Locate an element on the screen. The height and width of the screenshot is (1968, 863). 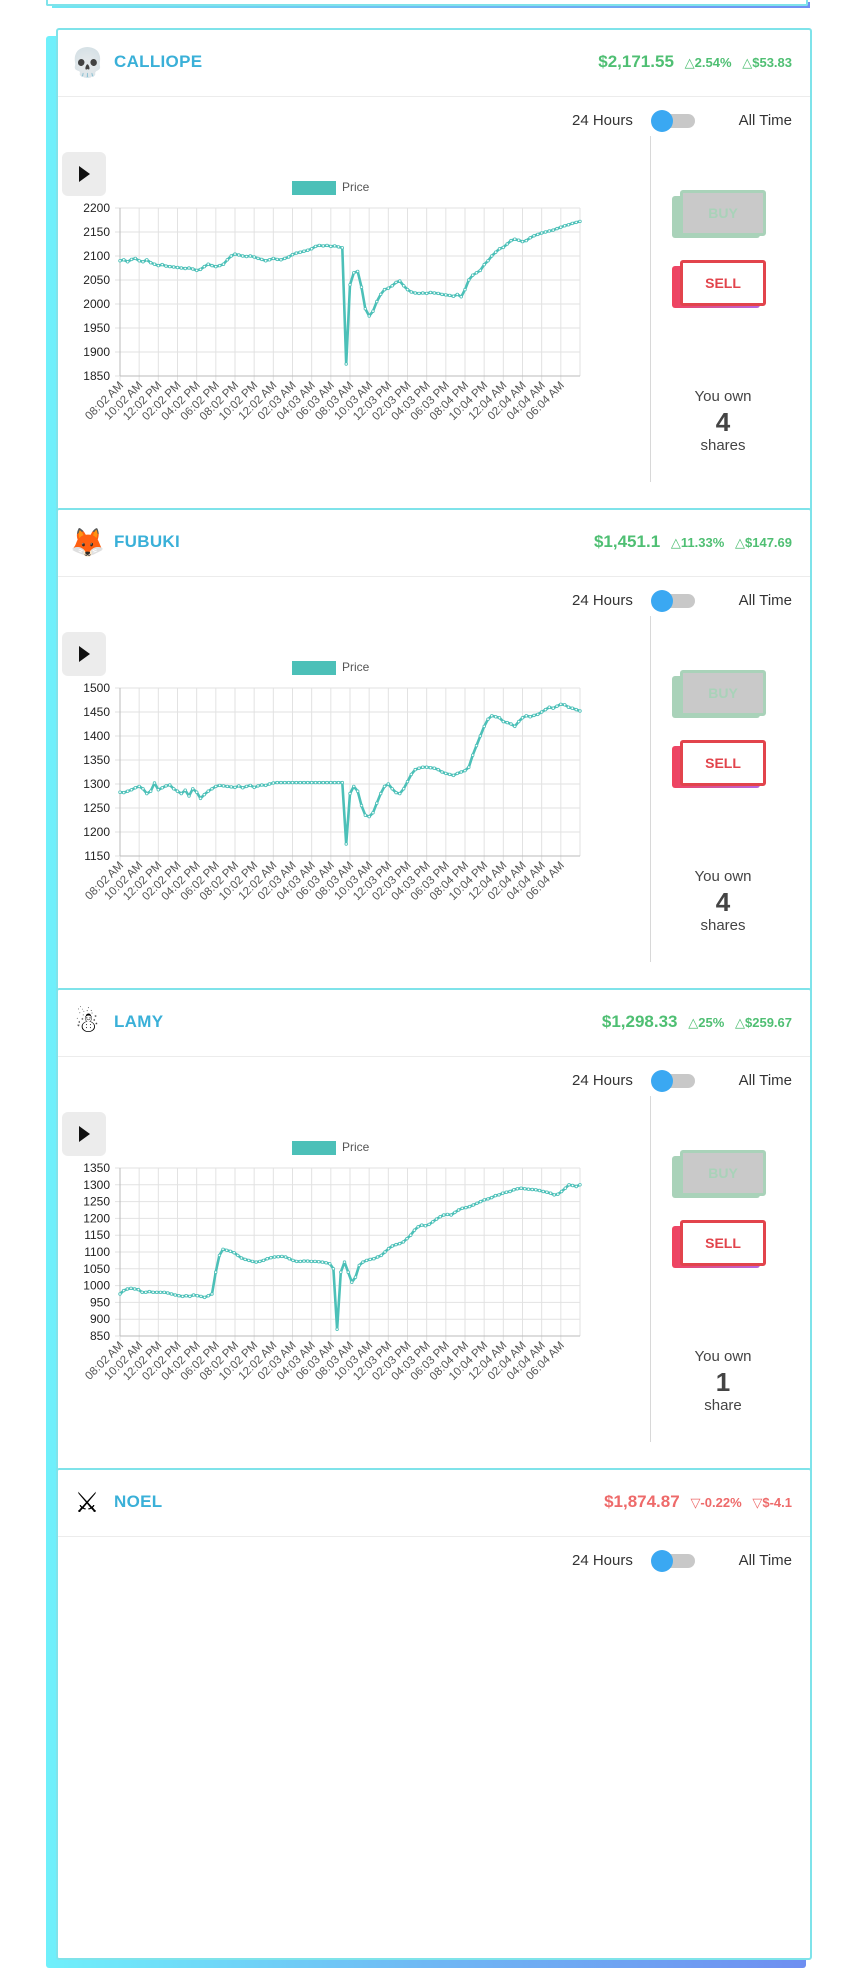
stock-name: NOEL is located at coordinates (138, 1501).